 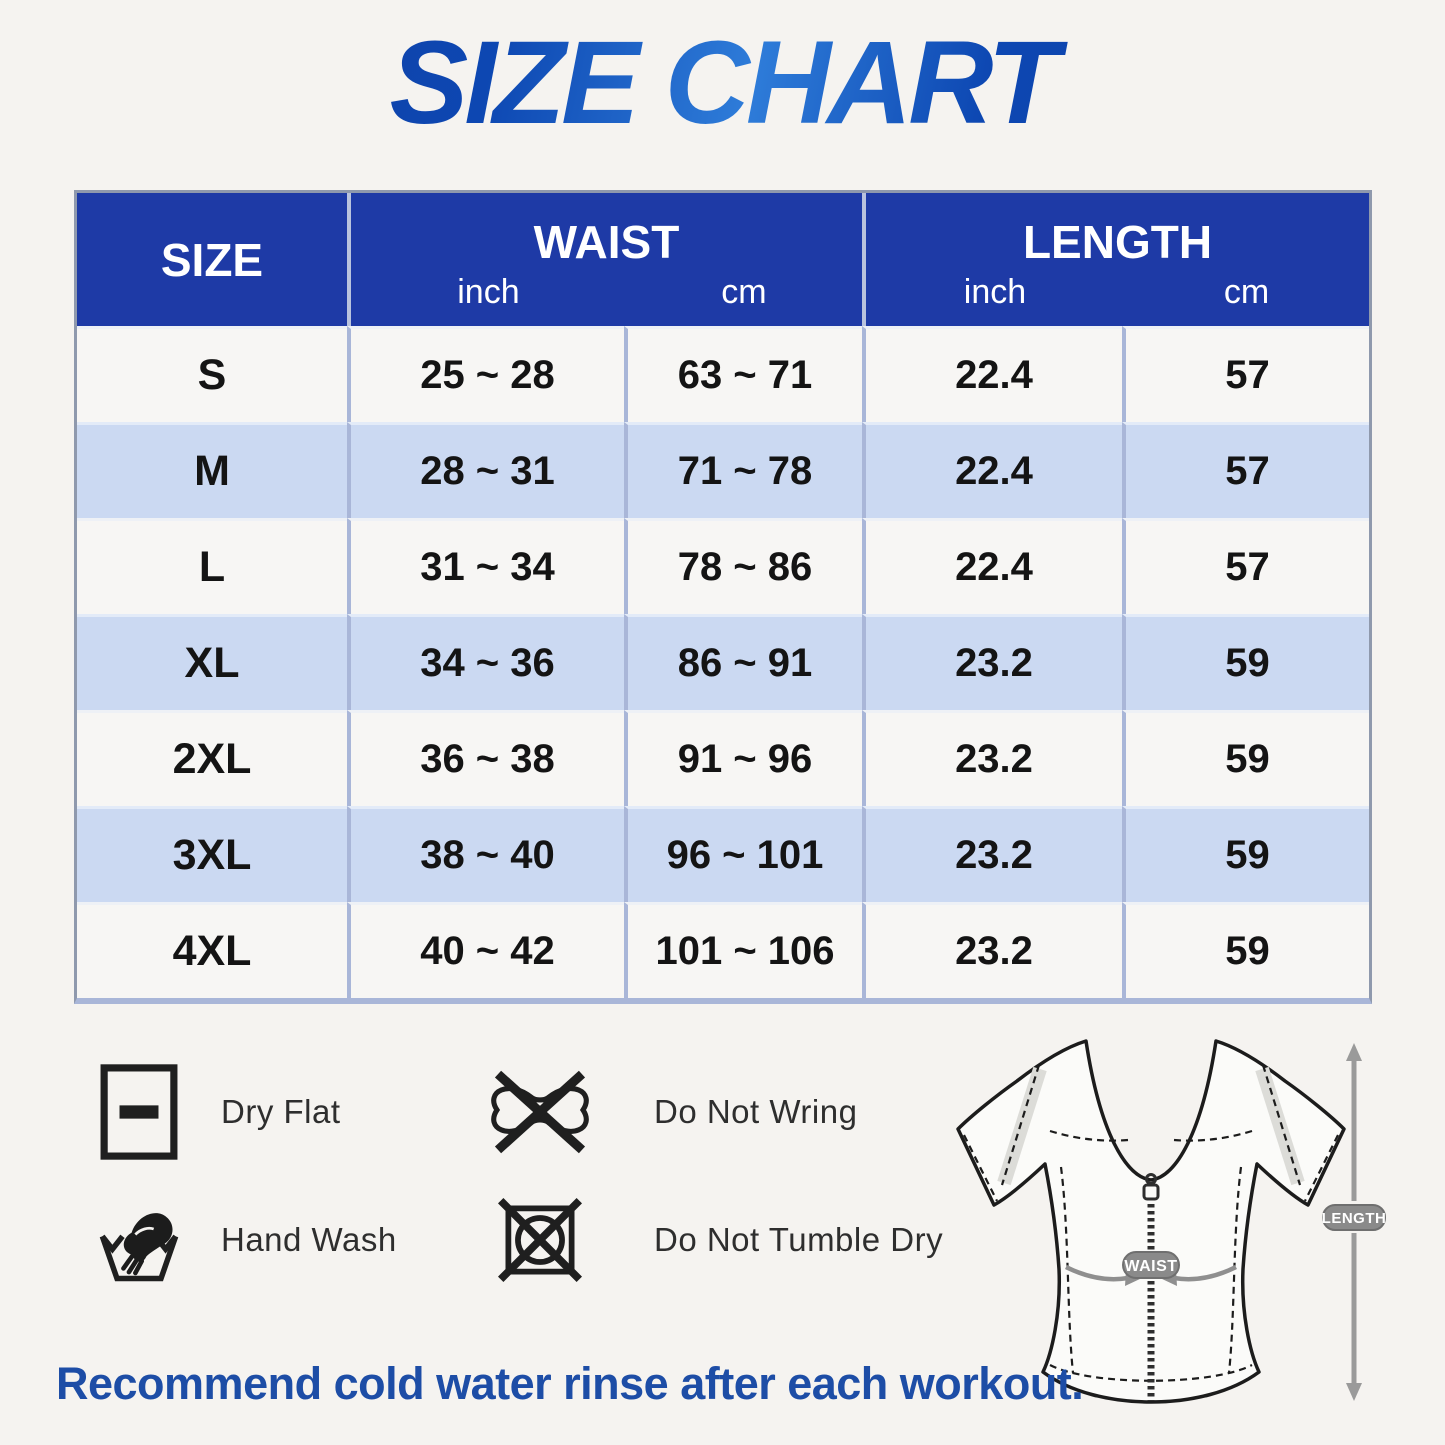 What do you see at coordinates (212, 374) in the screenshot?
I see `size-label: S` at bounding box center [212, 374].